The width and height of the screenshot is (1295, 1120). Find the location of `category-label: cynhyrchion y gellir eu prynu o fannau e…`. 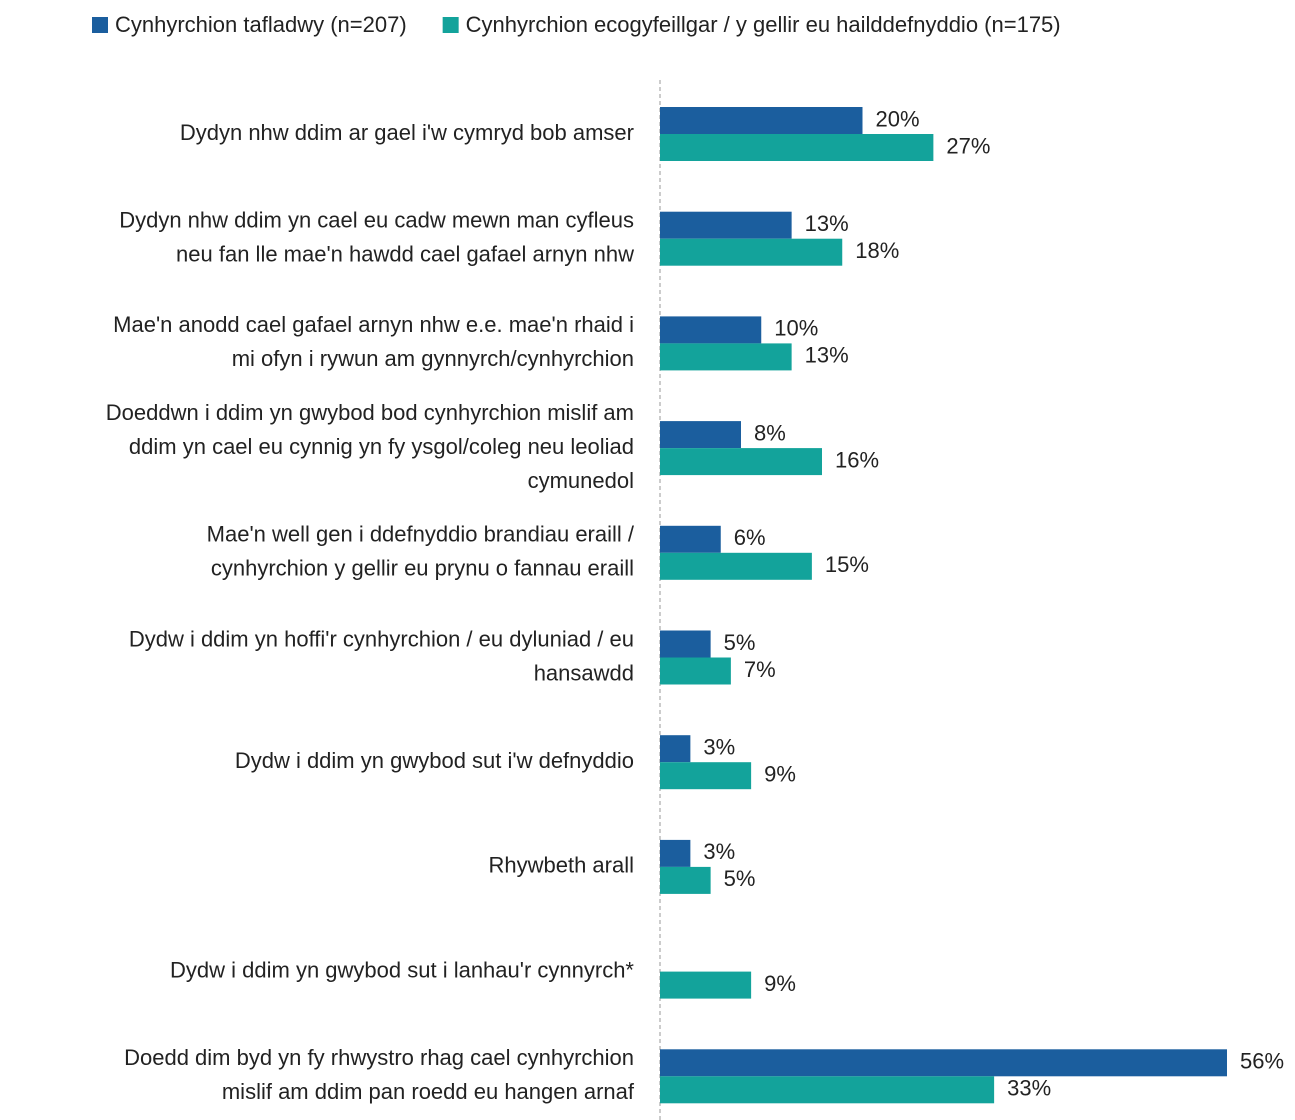

category-label: cynhyrchion y gellir eu prynu o fannau e… is located at coordinates (422, 568).